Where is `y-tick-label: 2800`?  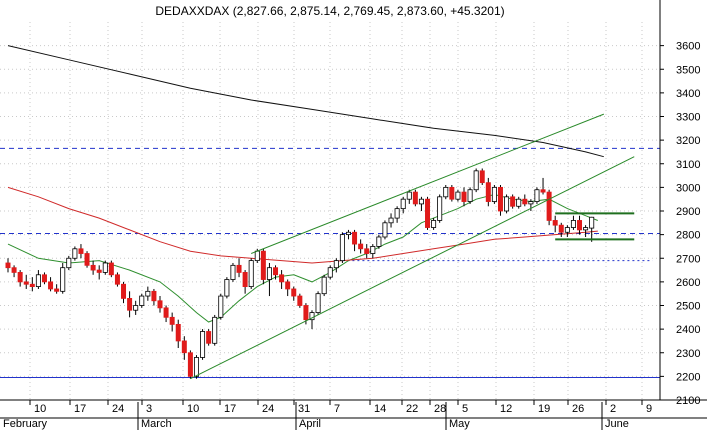
y-tick-label: 2800 is located at coordinates (688, 236).